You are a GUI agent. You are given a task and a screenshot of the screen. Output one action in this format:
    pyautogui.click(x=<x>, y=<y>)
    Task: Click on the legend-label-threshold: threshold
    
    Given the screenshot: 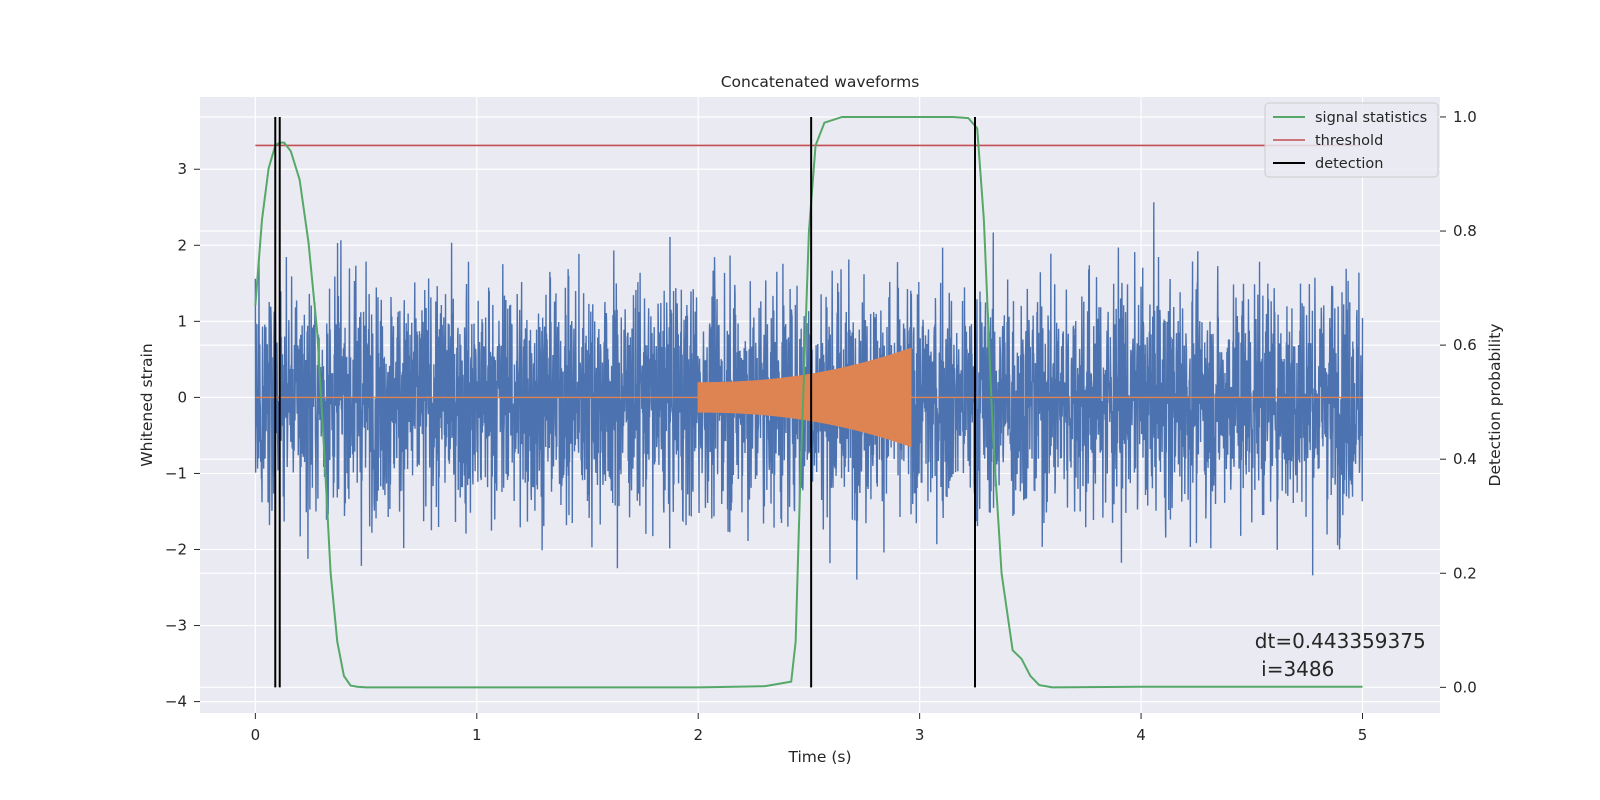 What is the action you would take?
    pyautogui.click(x=1349, y=141)
    